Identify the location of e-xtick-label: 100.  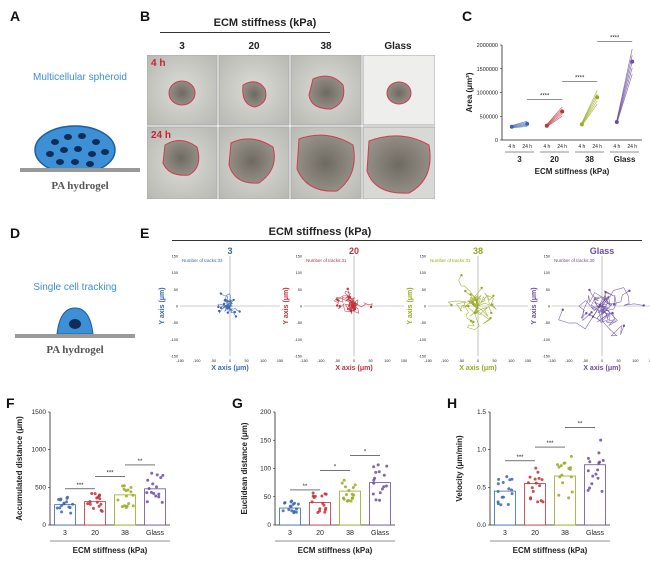
(387, 361).